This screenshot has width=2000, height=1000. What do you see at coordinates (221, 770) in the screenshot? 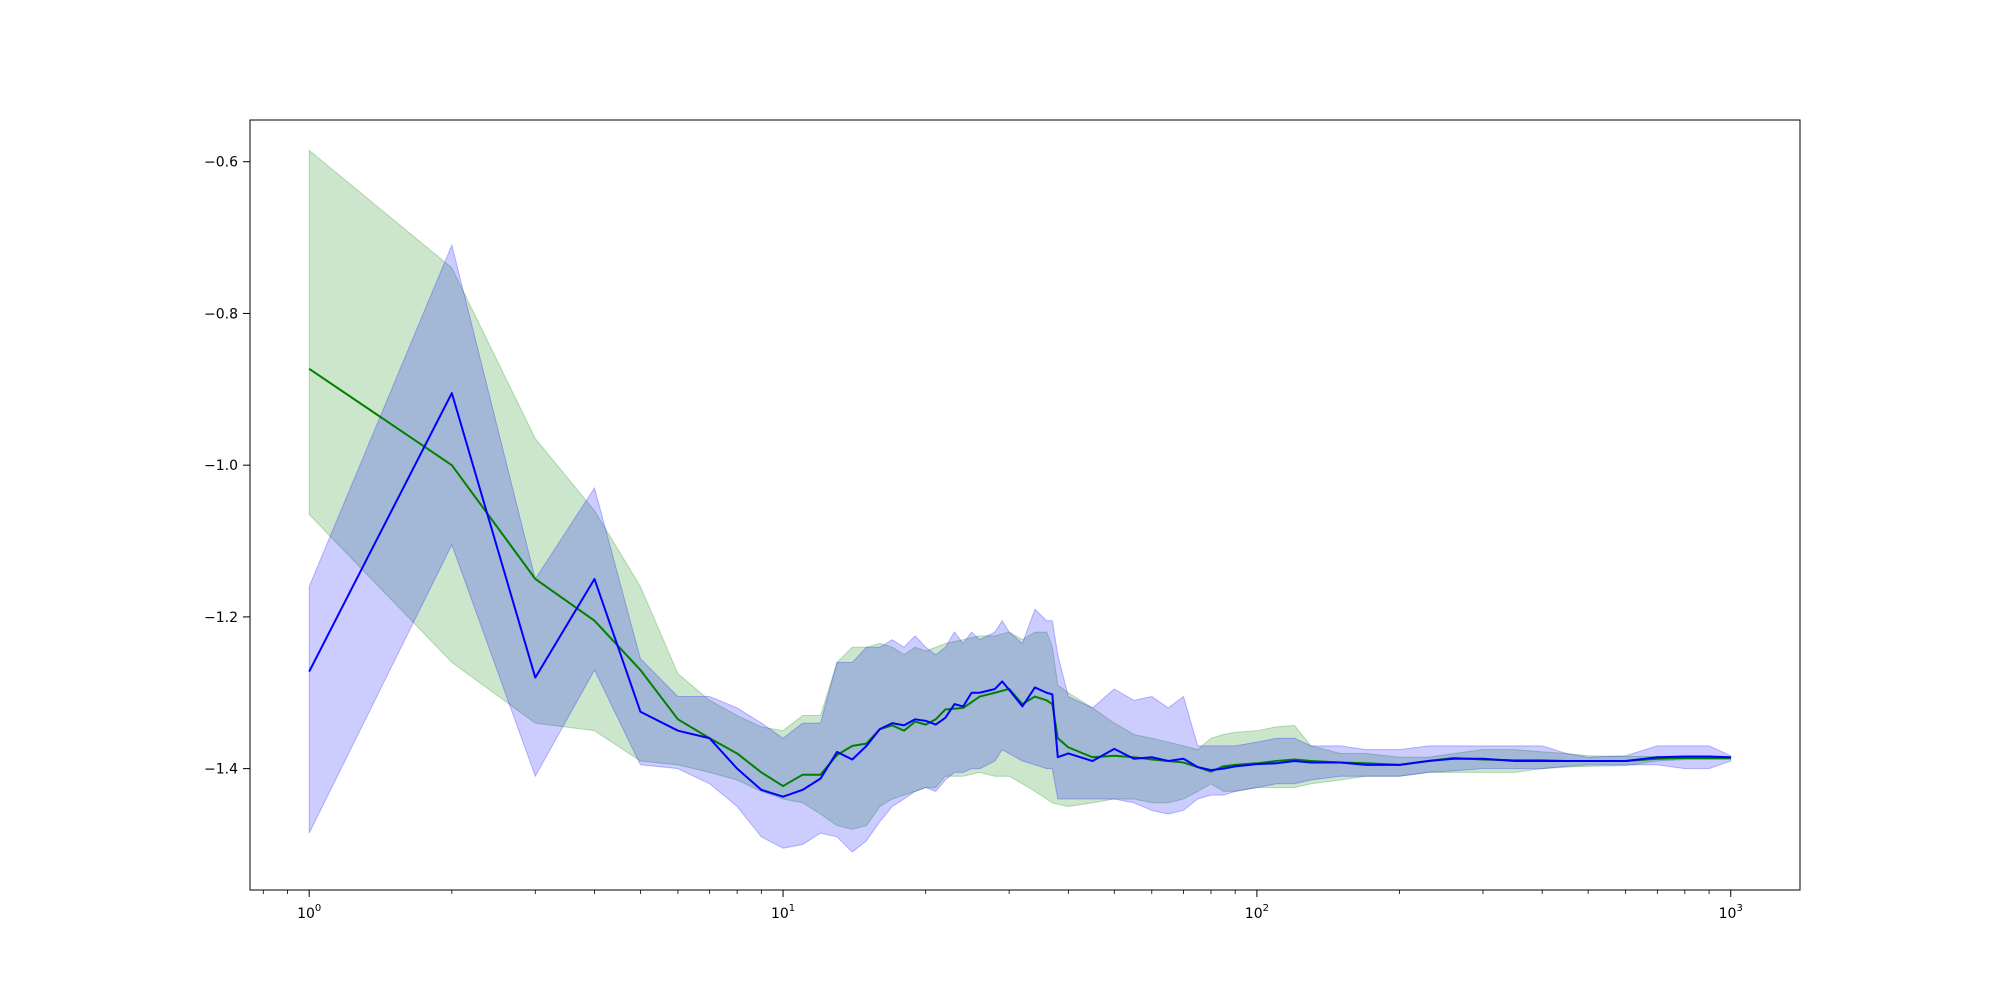
I see `y-tick-label: −1.4` at bounding box center [221, 770].